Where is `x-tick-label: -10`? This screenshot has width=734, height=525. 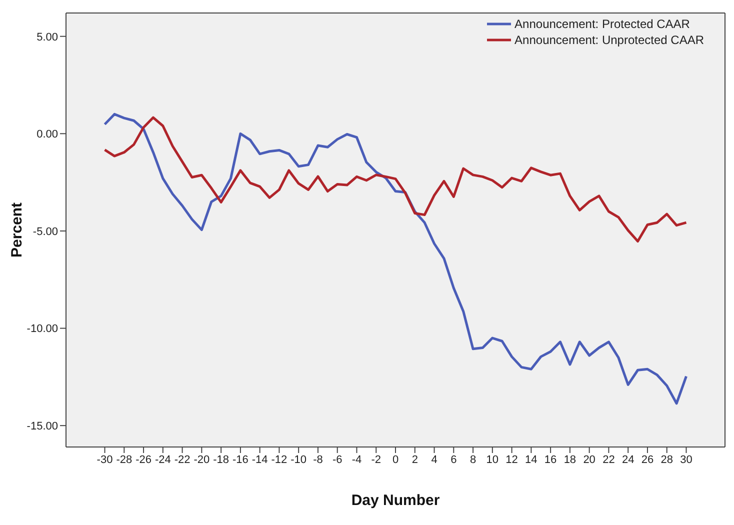 x-tick-label: -10 is located at coordinates (298, 460).